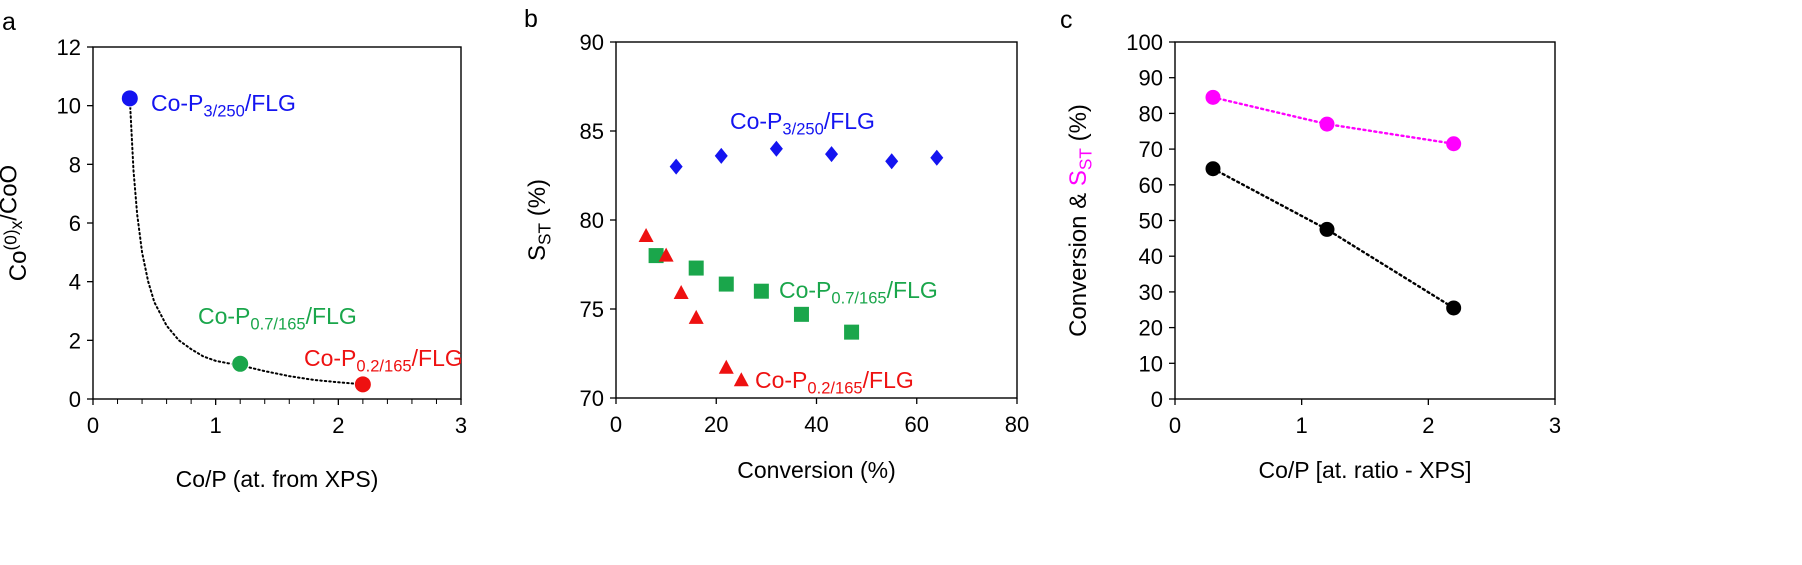  I want to click on y-tick-label: 8, so click(75, 164).